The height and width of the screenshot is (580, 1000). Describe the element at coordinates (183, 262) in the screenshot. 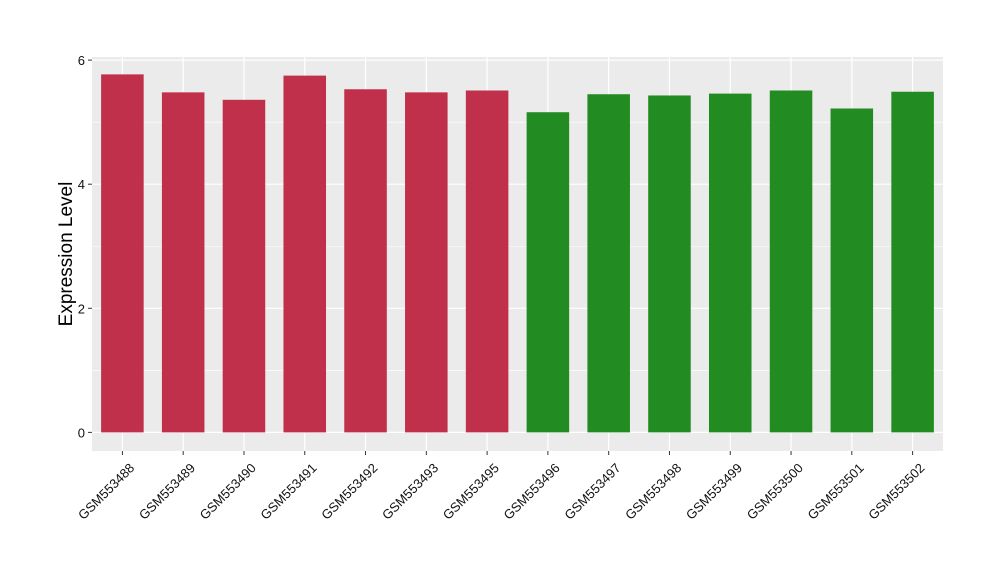

I see `bar-GSM553489` at that location.